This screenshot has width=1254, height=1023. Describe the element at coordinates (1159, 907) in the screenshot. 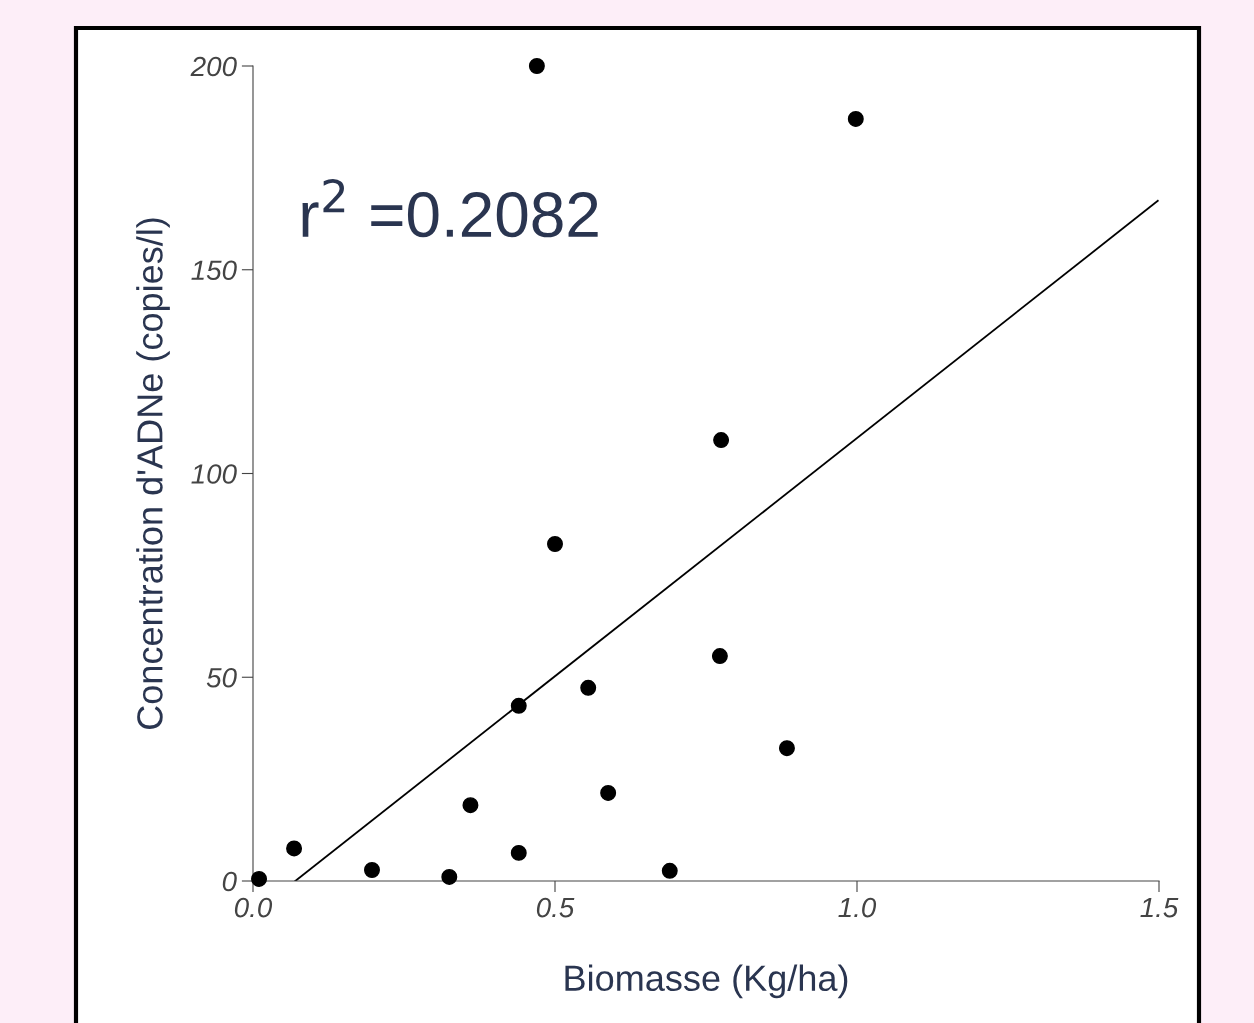

I see `x-tick-label: 1.5` at that location.